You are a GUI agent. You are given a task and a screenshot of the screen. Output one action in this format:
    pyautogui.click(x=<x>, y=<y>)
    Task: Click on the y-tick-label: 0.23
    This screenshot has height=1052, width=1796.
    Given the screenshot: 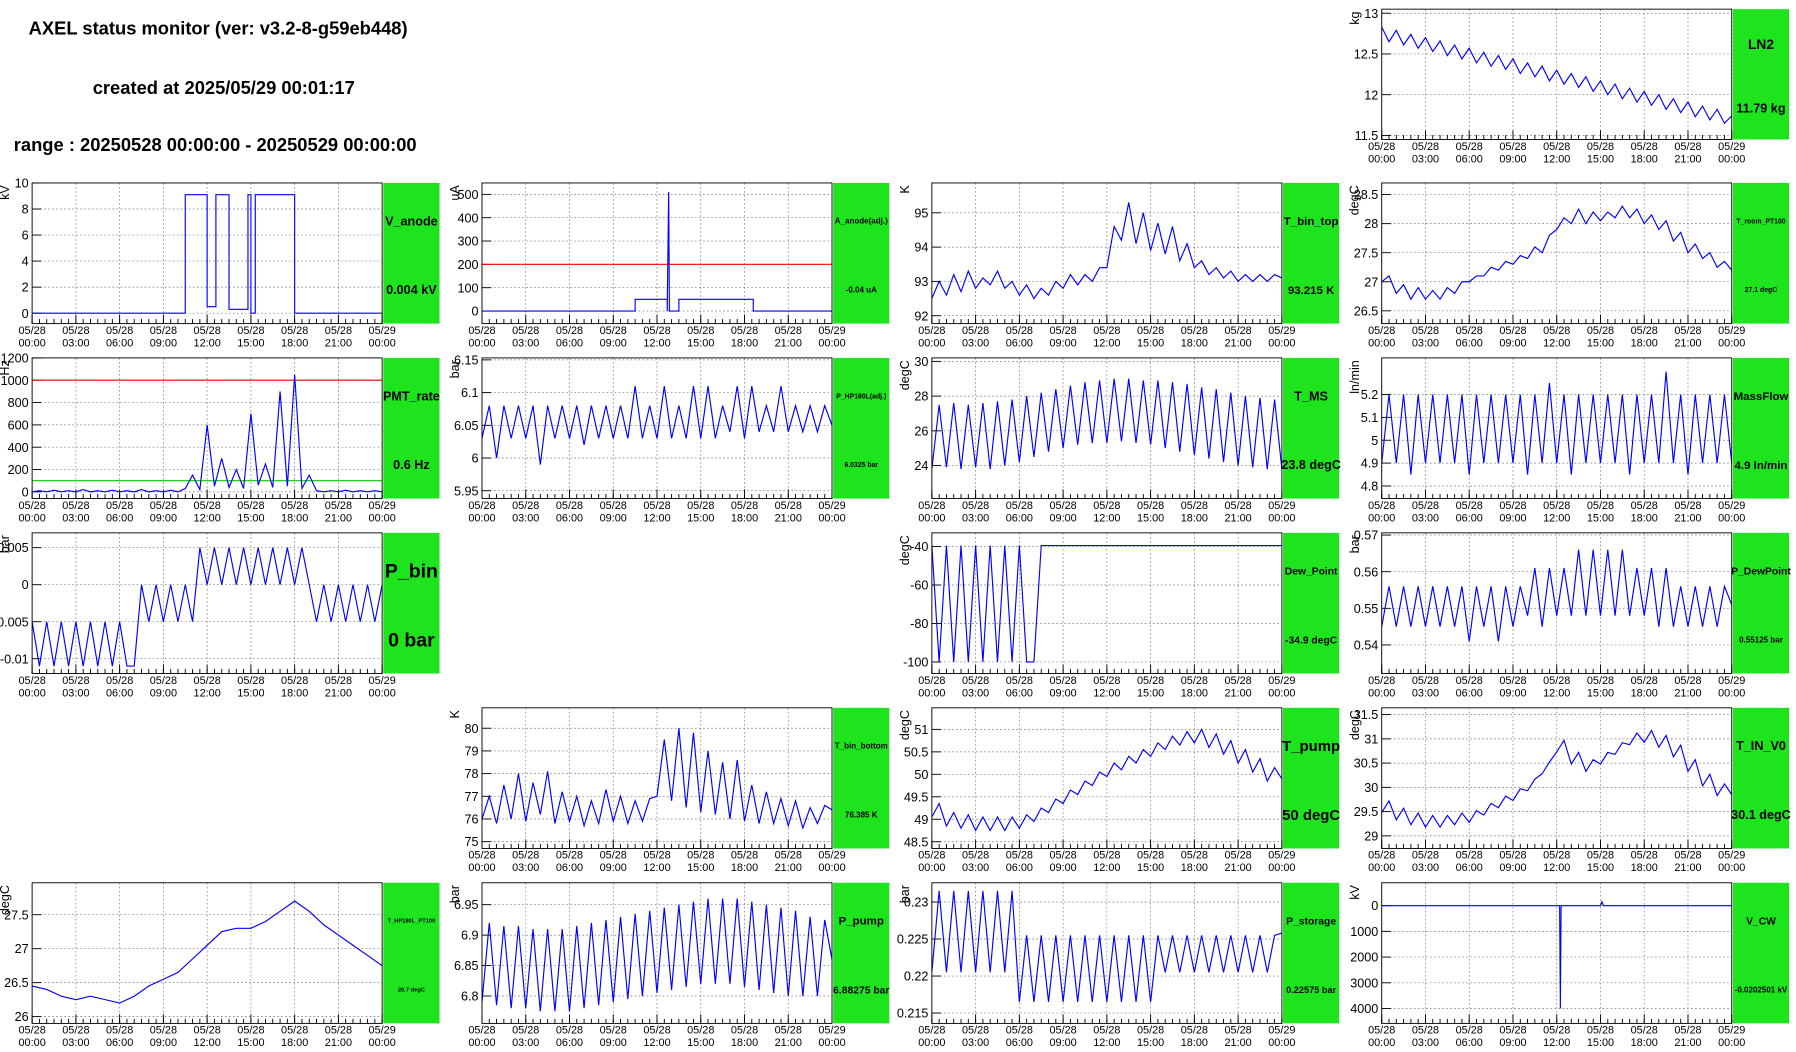 What is the action you would take?
    pyautogui.click(x=916, y=903)
    